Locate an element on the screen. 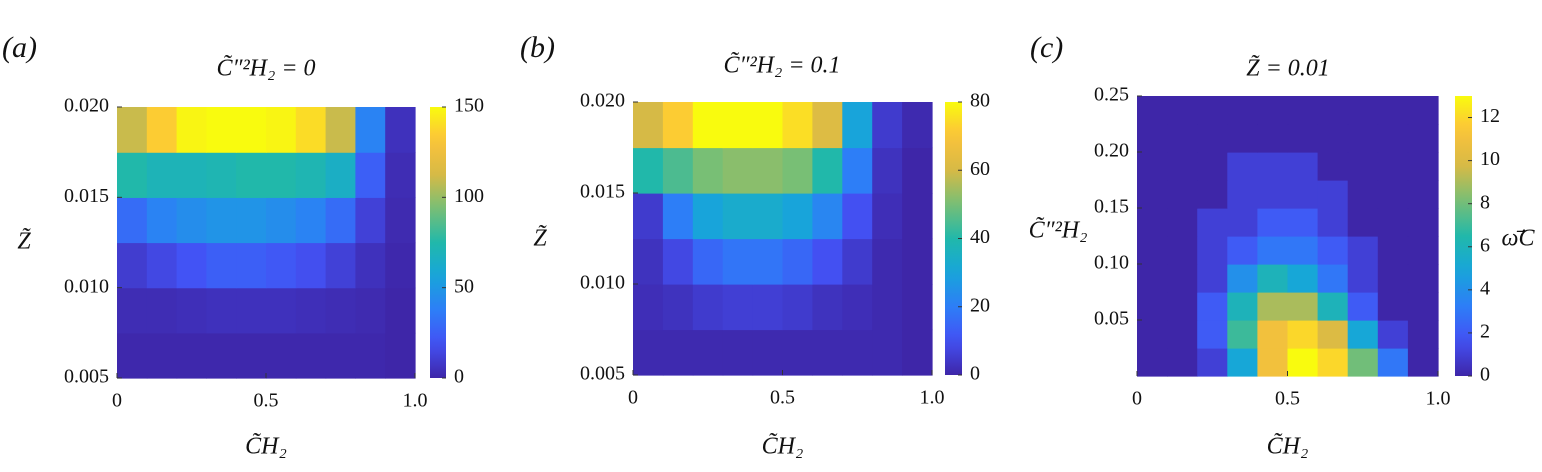  colorbar-tick-label: 100 is located at coordinates (469, 196).